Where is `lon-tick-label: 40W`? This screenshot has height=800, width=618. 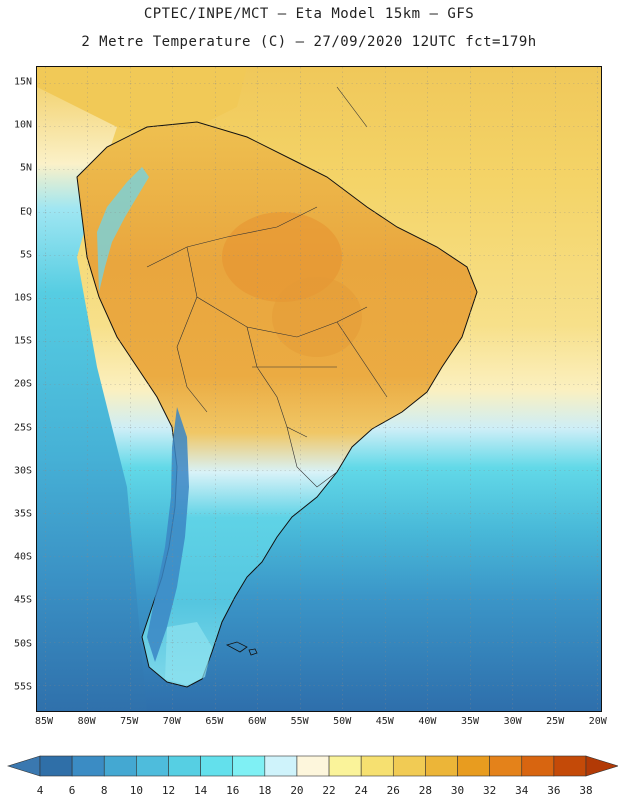 lon-tick-label: 40W is located at coordinates (427, 721).